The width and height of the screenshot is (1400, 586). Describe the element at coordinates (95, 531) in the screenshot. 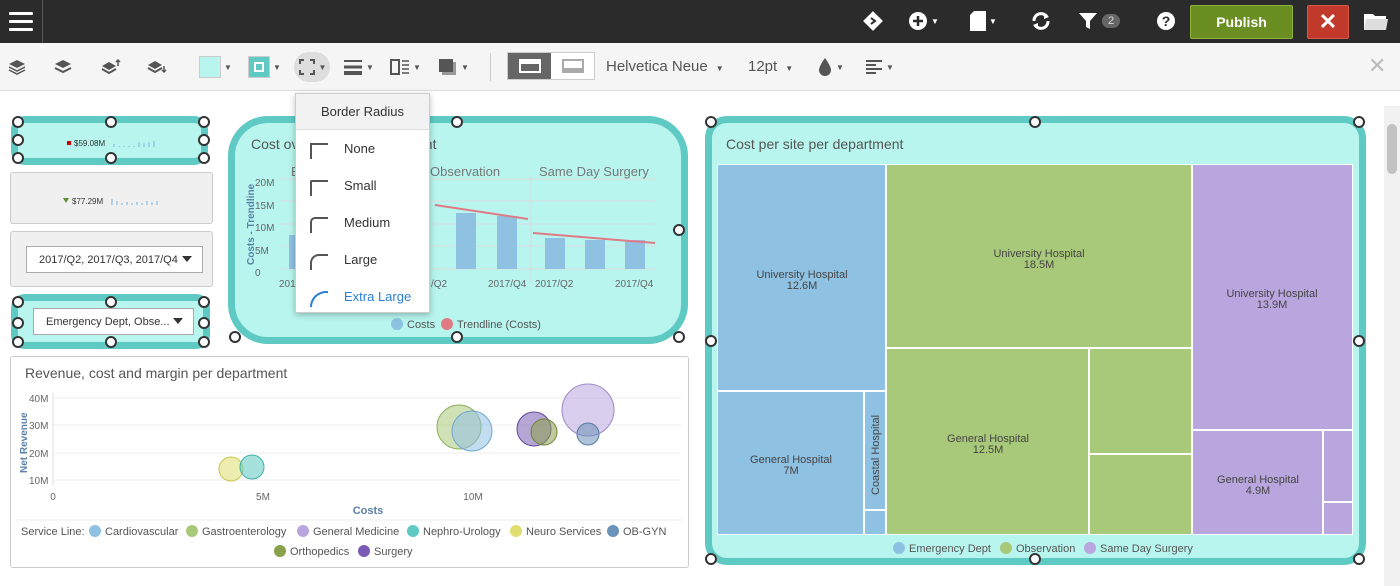

I see `bubble-legend-cardio-dot` at that location.